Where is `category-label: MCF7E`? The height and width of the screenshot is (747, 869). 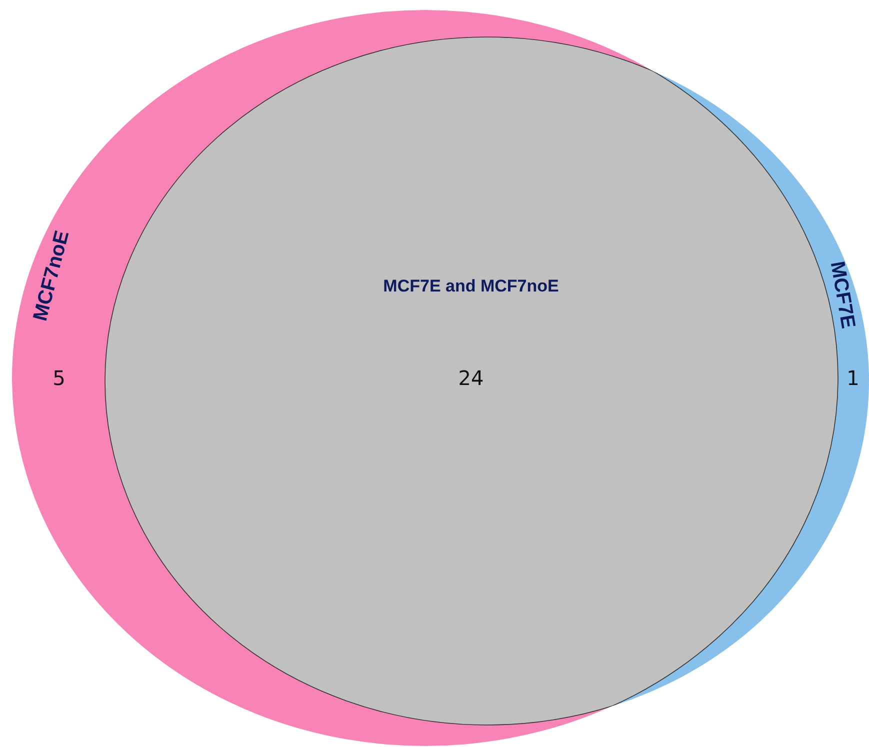 category-label: MCF7E is located at coordinates (843, 295).